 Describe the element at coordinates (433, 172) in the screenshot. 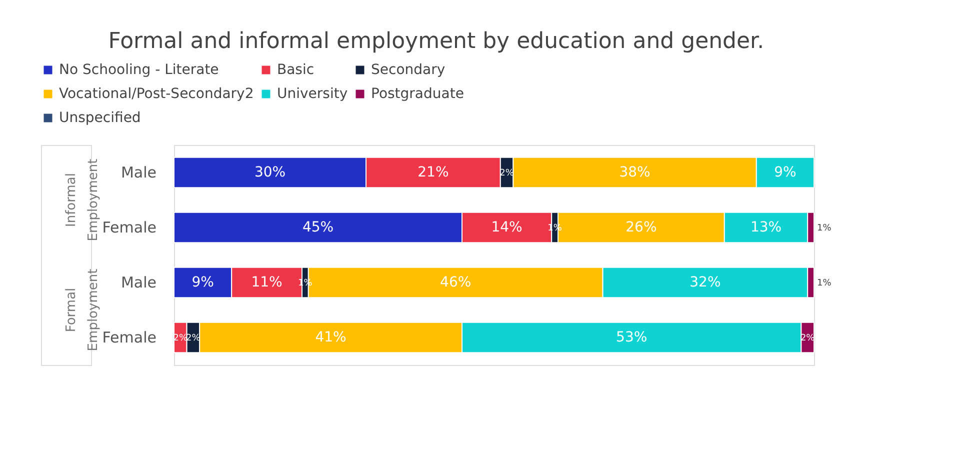

I see `data-label: 21%` at that location.